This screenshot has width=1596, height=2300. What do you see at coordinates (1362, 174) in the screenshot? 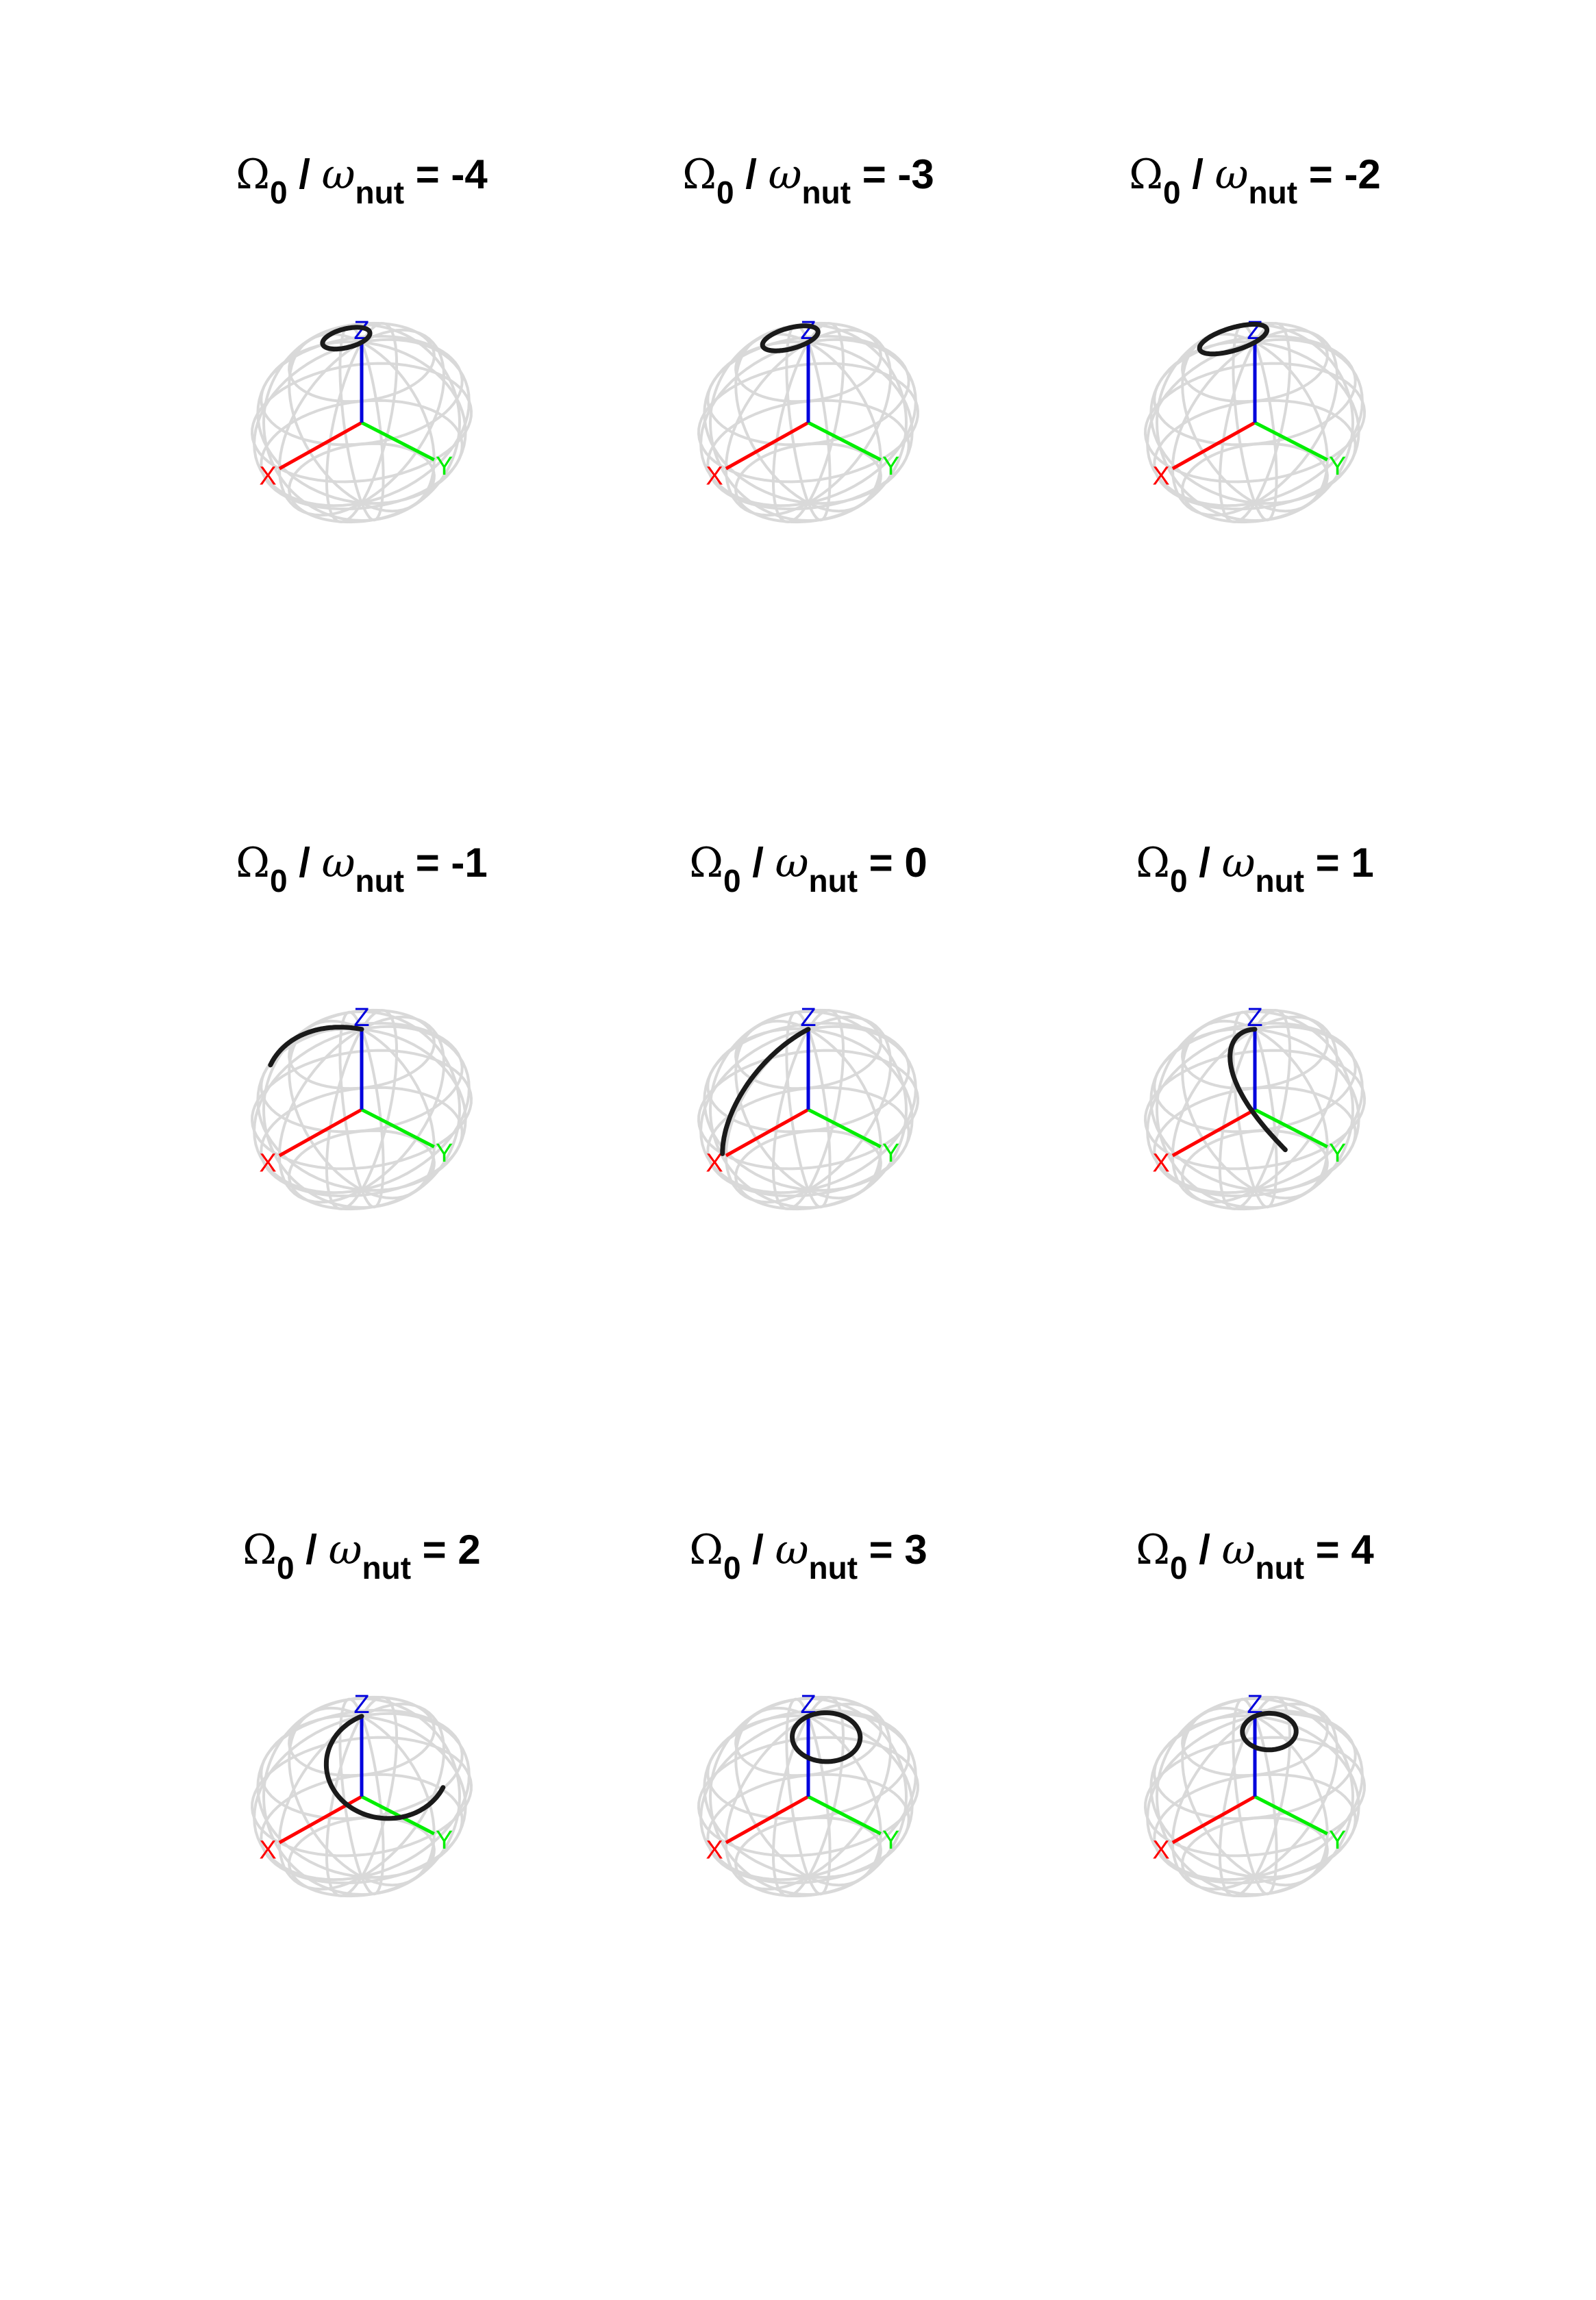
I see `title-ratio-value: -2` at bounding box center [1362, 174].